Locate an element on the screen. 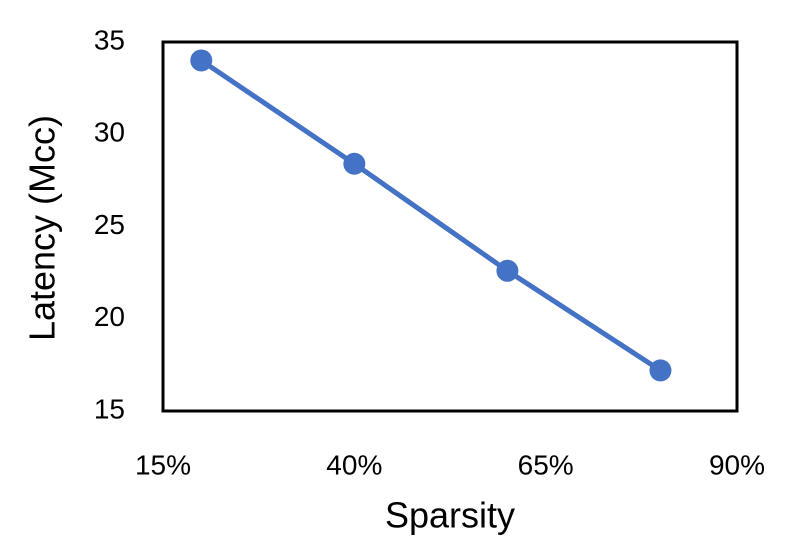 The height and width of the screenshot is (552, 807). x-tick-label: 15% is located at coordinates (163, 464).